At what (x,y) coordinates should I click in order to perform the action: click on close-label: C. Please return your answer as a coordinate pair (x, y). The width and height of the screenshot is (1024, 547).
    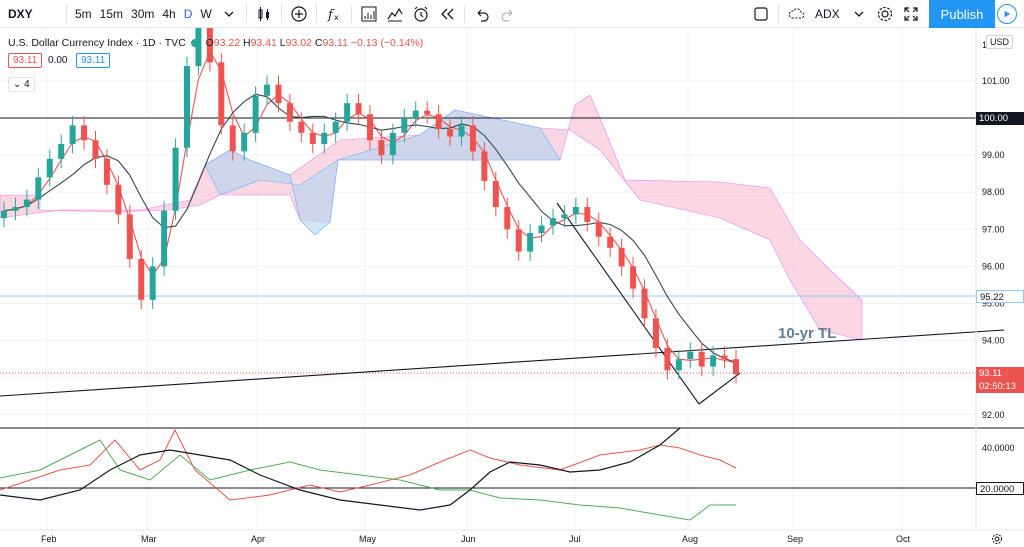
    Looking at the image, I should click on (318, 43).